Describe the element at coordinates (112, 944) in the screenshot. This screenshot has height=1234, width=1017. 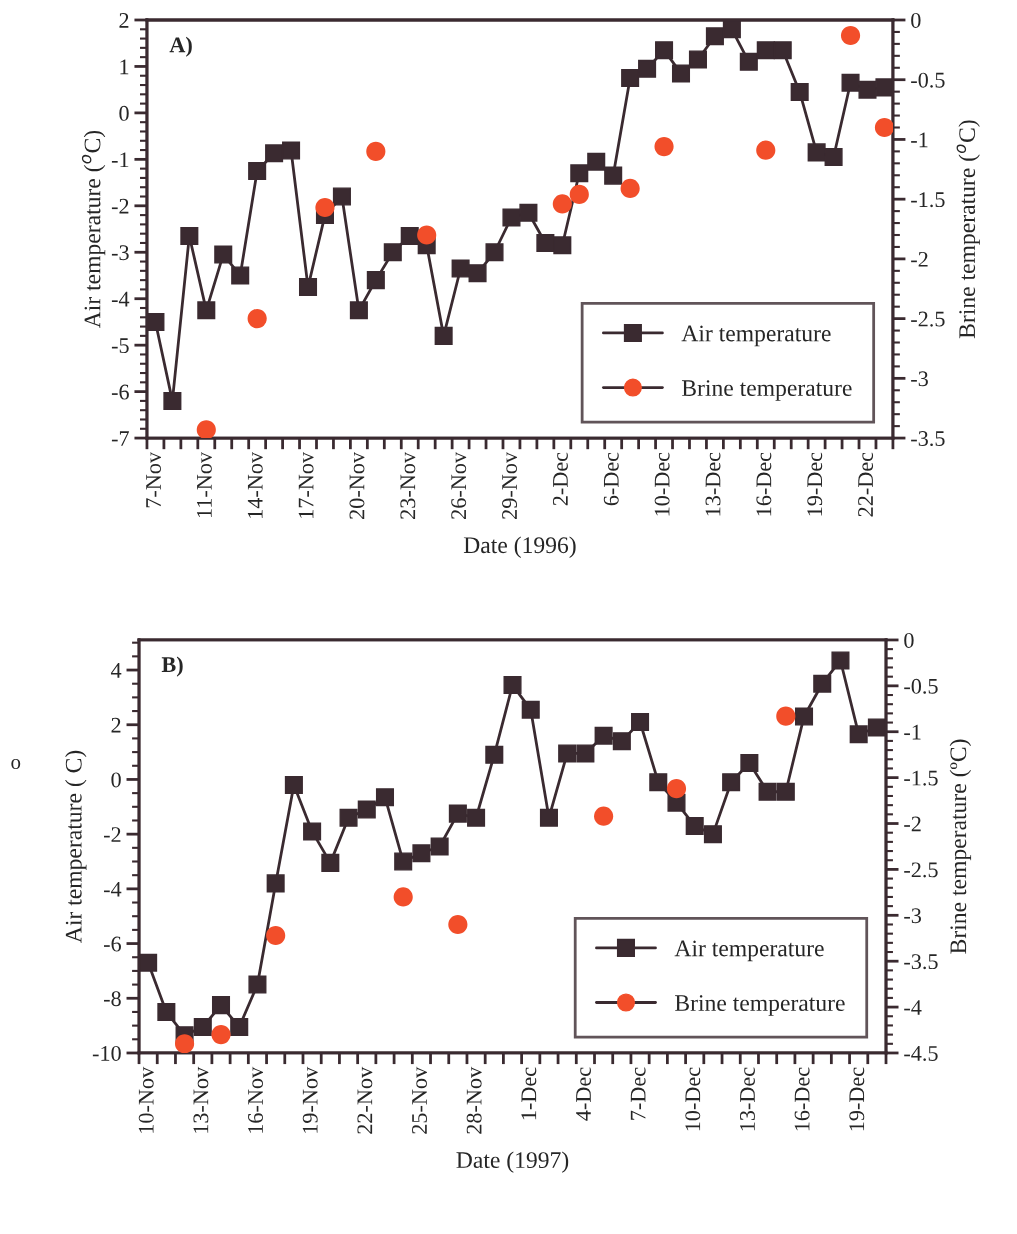
I see `y-tick-label: -6` at that location.